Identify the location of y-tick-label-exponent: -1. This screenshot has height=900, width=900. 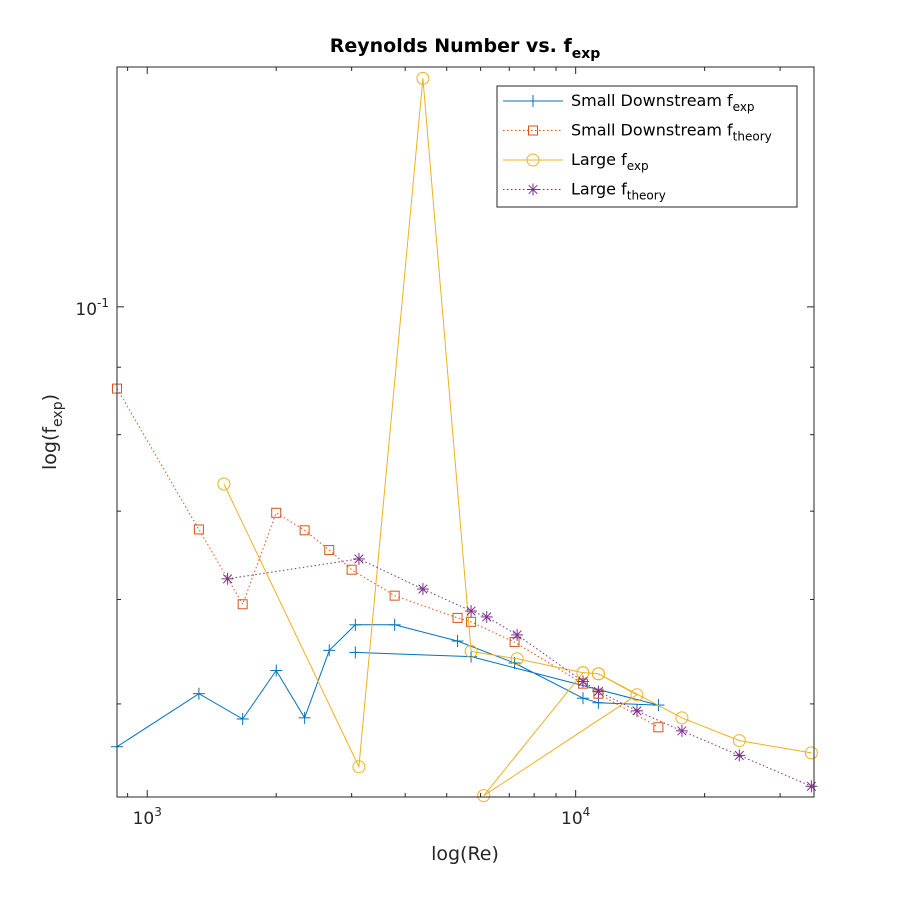
(103, 303).